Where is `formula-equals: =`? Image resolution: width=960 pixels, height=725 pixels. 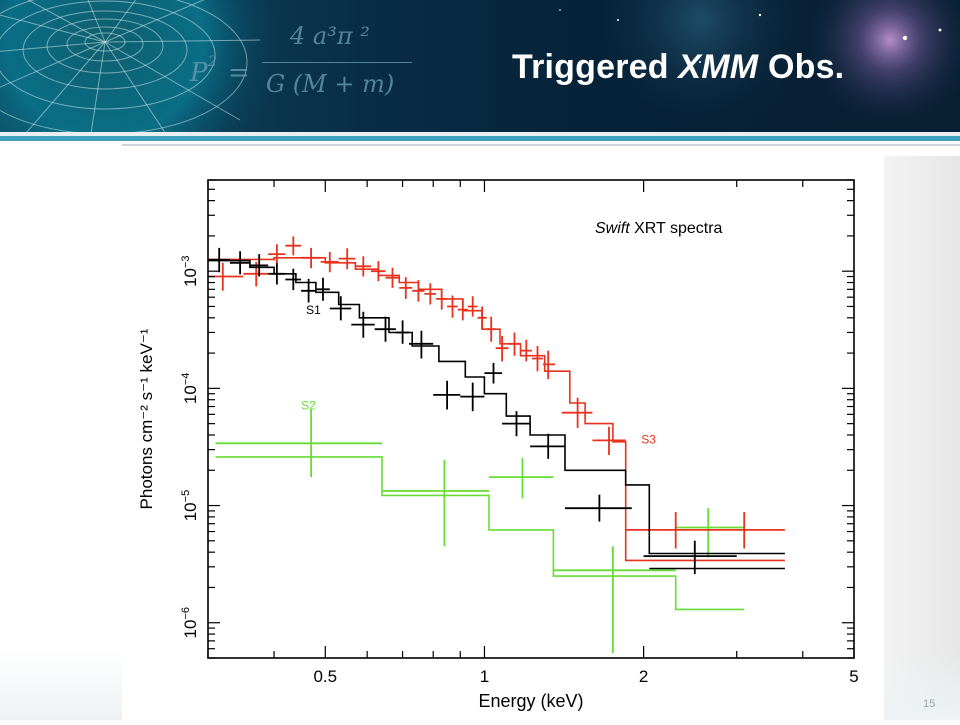
formula-equals: = is located at coordinates (239, 73).